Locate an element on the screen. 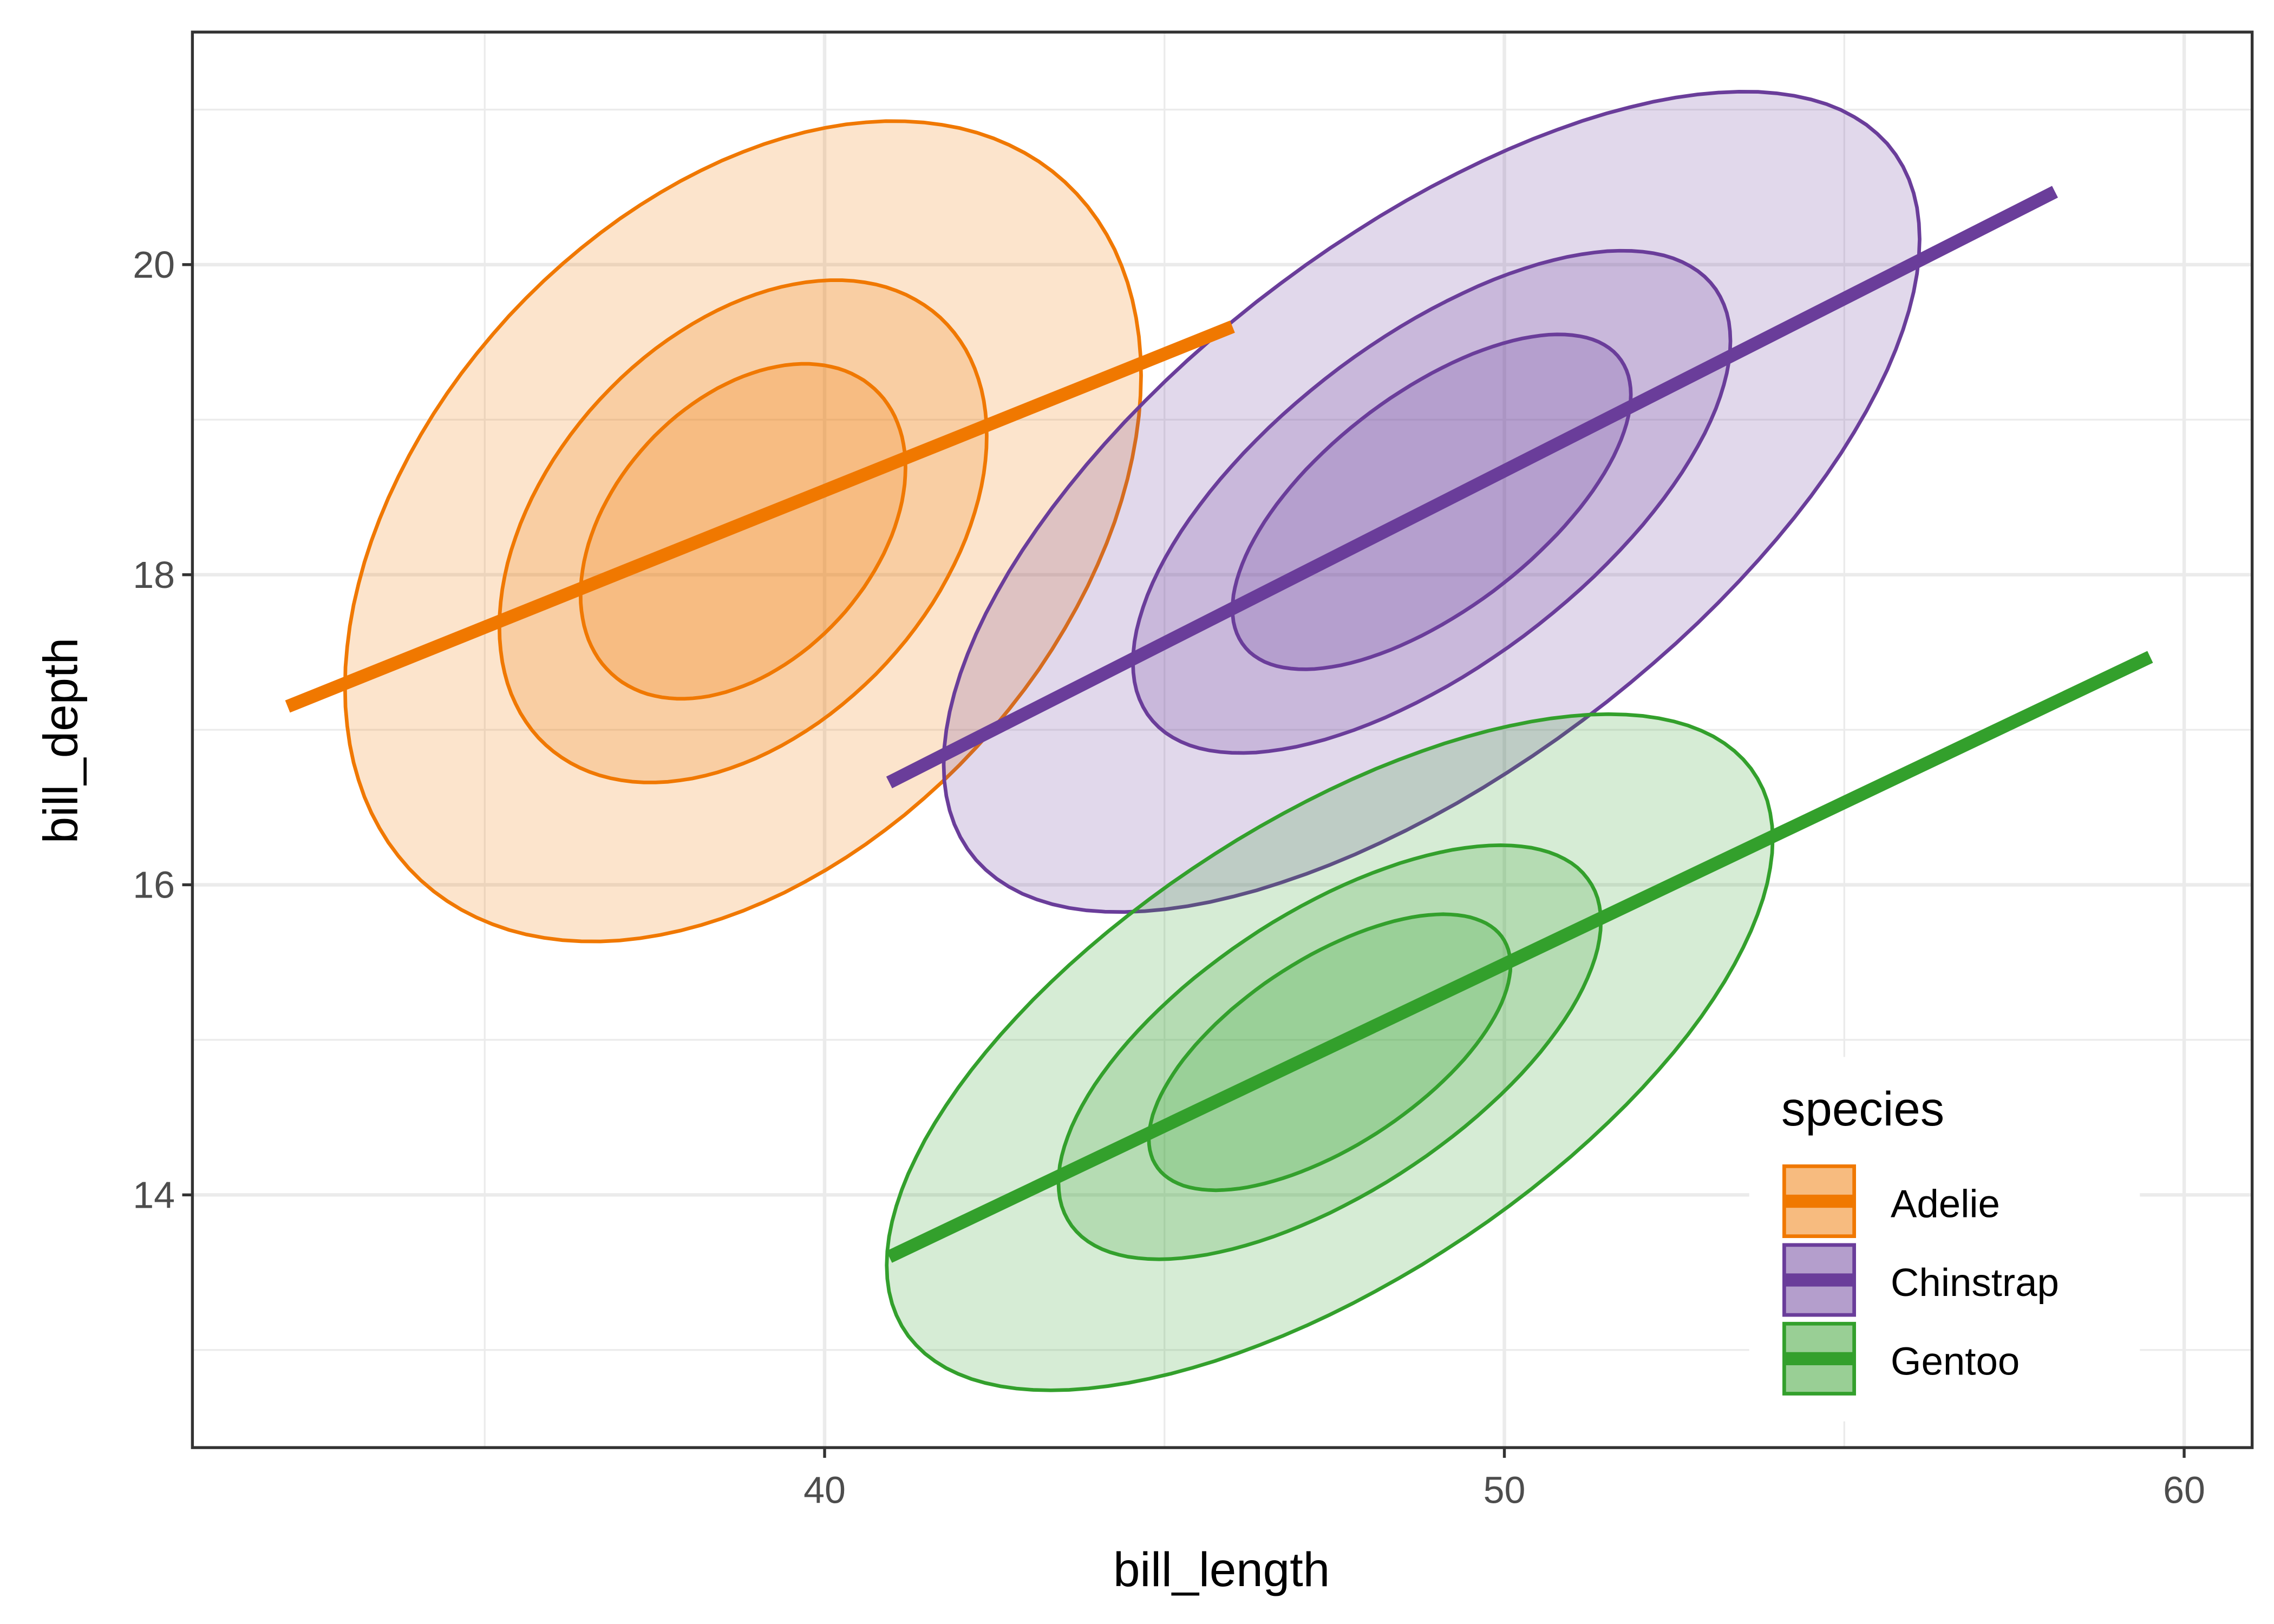 The width and height of the screenshot is (2274, 1624). legend-title: species is located at coordinates (1863, 1109).